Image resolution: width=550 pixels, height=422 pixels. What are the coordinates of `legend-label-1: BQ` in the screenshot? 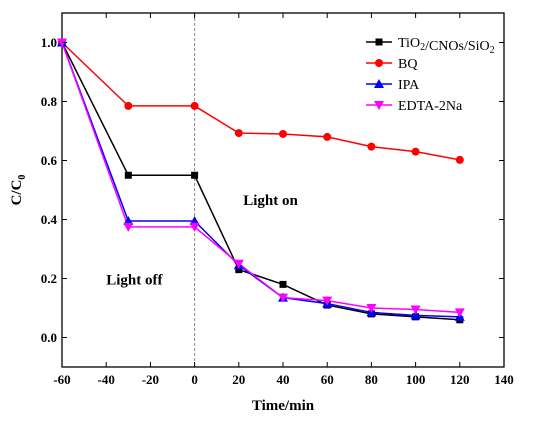 It's located at (407, 64).